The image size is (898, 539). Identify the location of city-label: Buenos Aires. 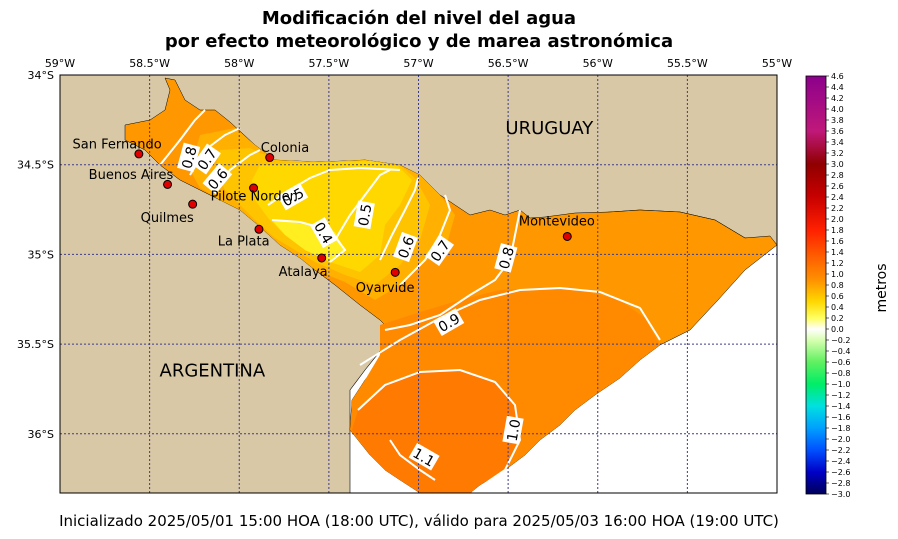
(131, 175).